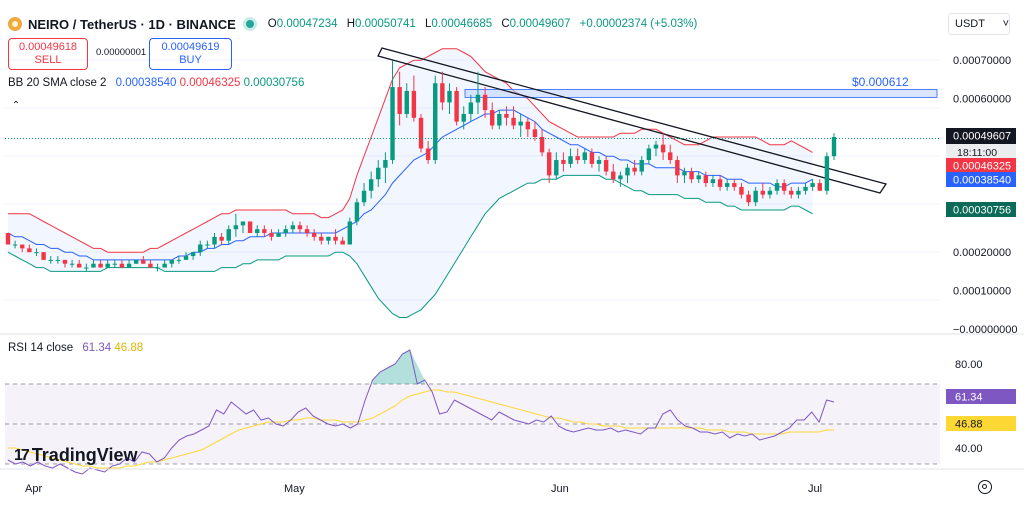 Image resolution: width=1024 pixels, height=505 pixels. I want to click on currency-label: USDT, so click(970, 24).